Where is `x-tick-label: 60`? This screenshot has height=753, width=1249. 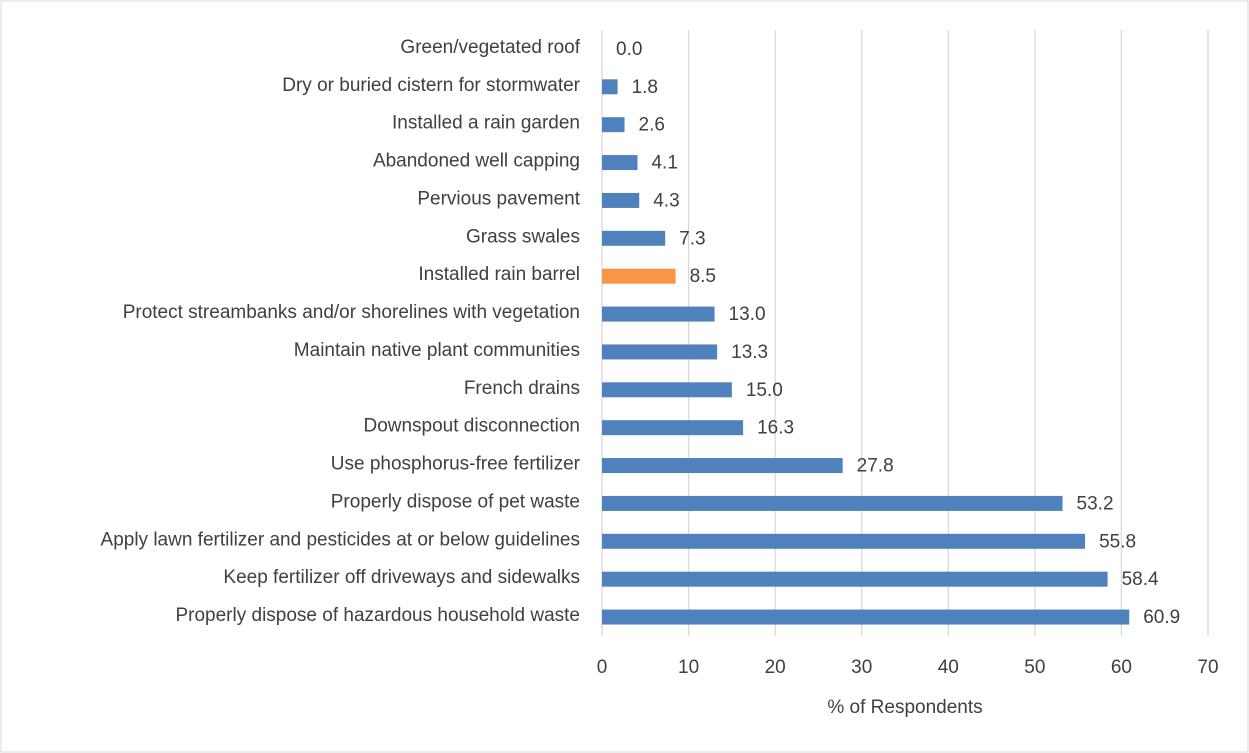
x-tick-label: 60 is located at coordinates (1121, 667).